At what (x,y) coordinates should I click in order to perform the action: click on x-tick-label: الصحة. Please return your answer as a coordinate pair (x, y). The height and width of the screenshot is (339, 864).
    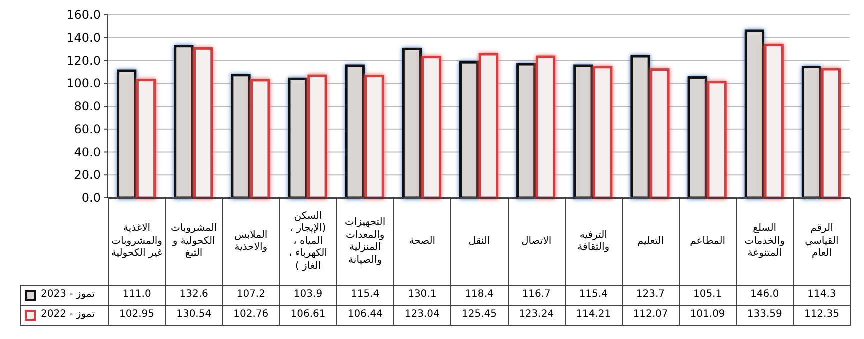
    Looking at the image, I should click on (422, 242).